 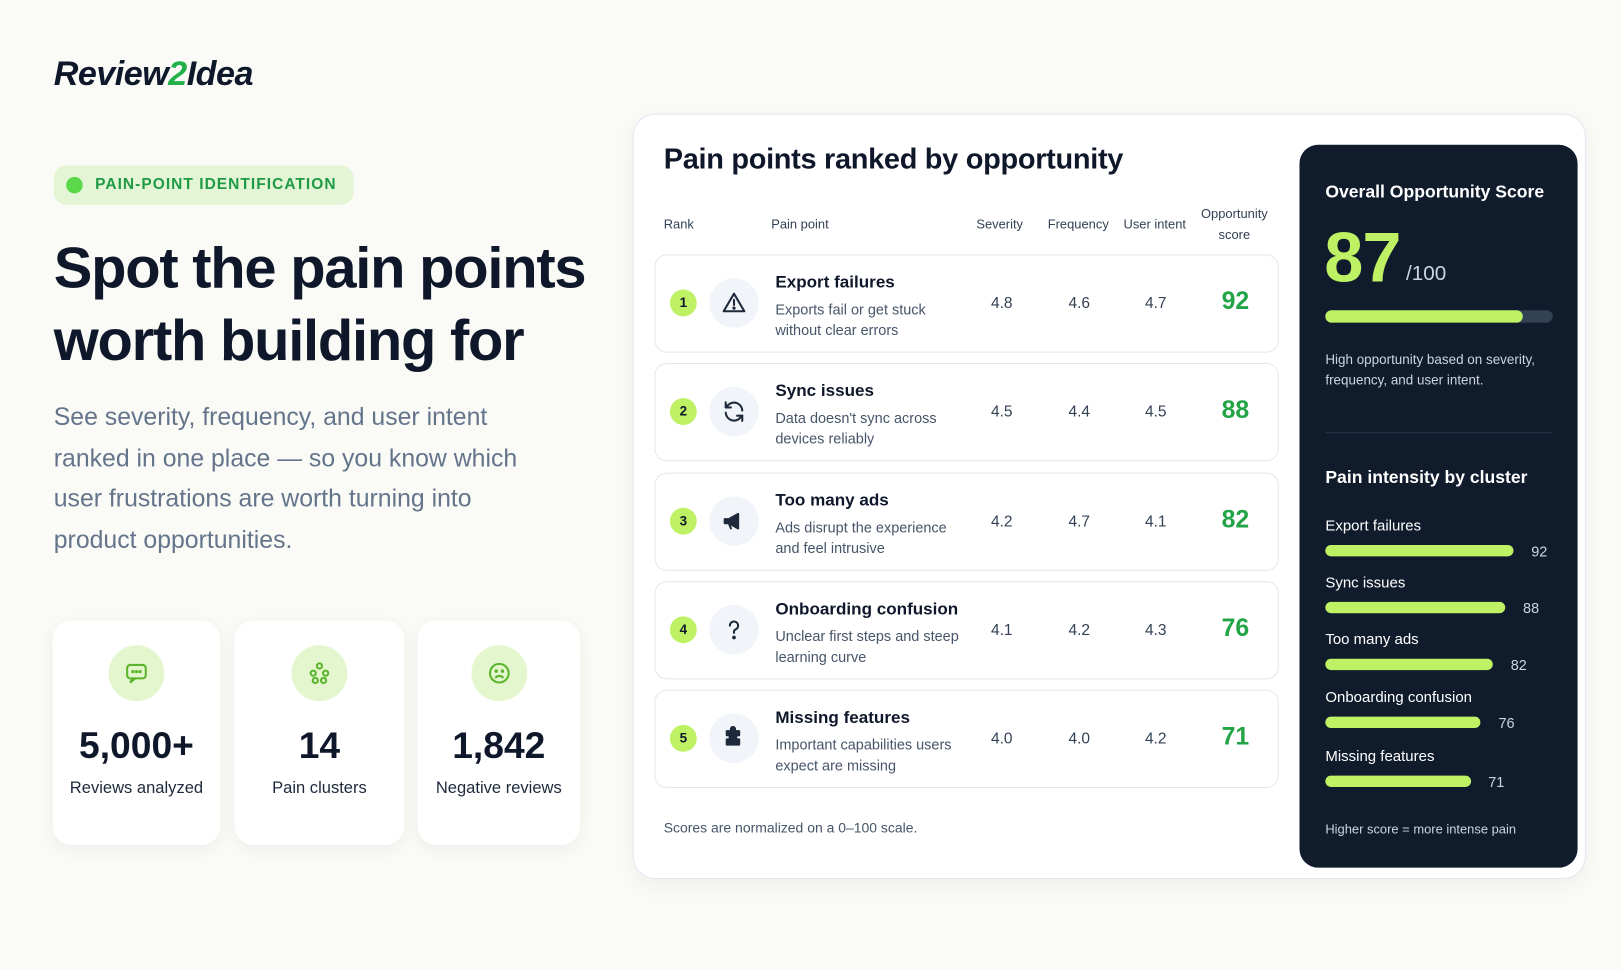 What do you see at coordinates (136, 745) in the screenshot?
I see `stat-value: 5,000+` at bounding box center [136, 745].